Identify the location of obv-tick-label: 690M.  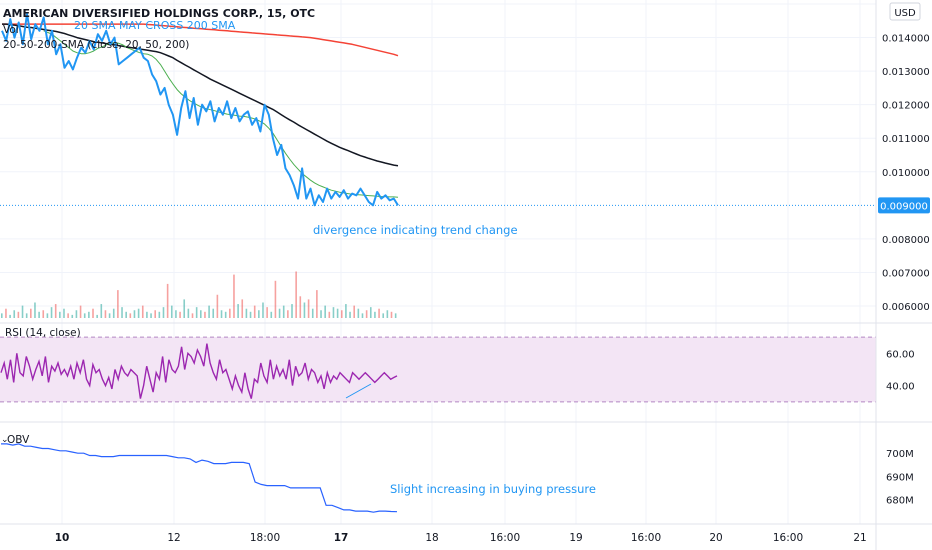
(900, 477).